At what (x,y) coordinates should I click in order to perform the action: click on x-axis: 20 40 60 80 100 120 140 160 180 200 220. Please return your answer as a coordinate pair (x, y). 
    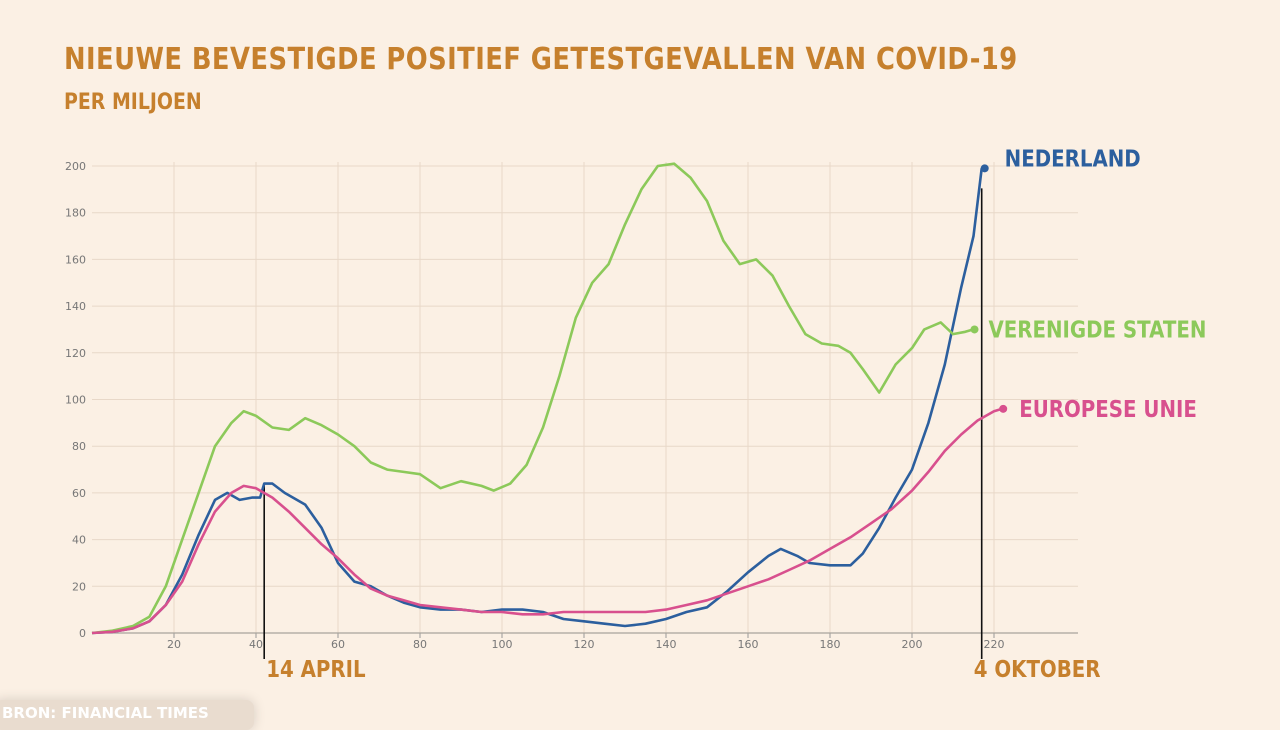
    Looking at the image, I should click on (585, 641).